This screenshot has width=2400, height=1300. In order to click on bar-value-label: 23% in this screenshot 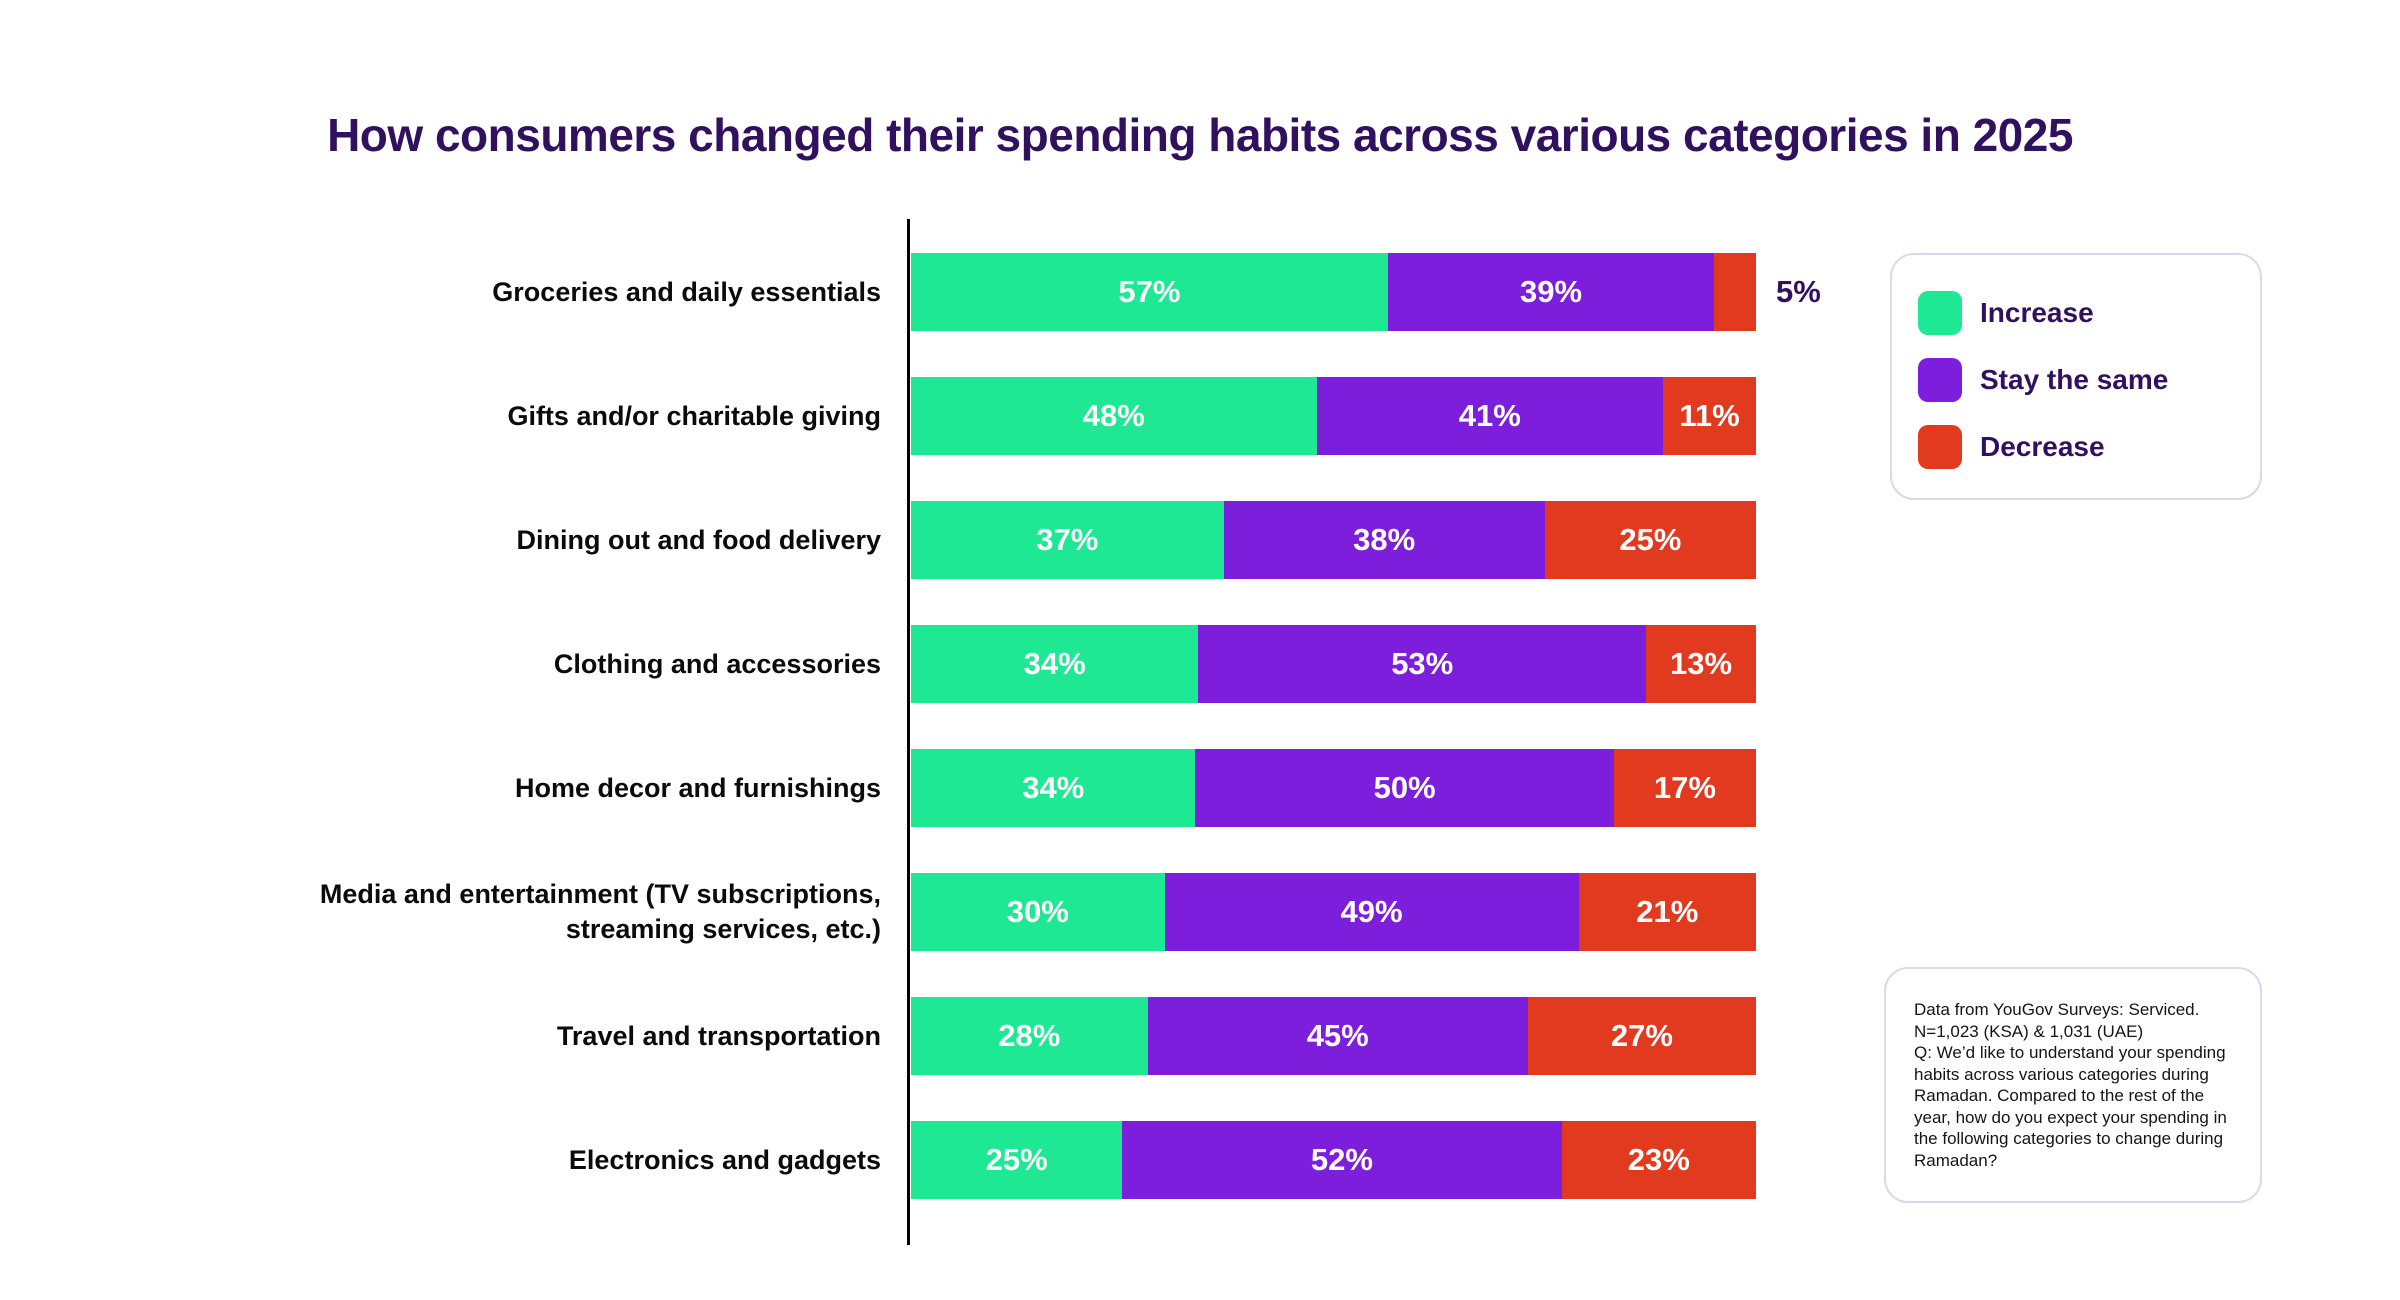, I will do `click(1658, 1159)`.